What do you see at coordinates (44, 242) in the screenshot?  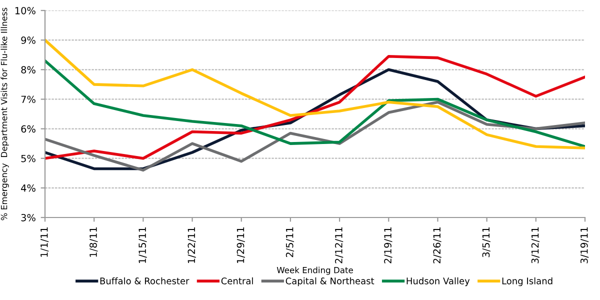 I see `x-tick-label: 1/1/11` at bounding box center [44, 242].